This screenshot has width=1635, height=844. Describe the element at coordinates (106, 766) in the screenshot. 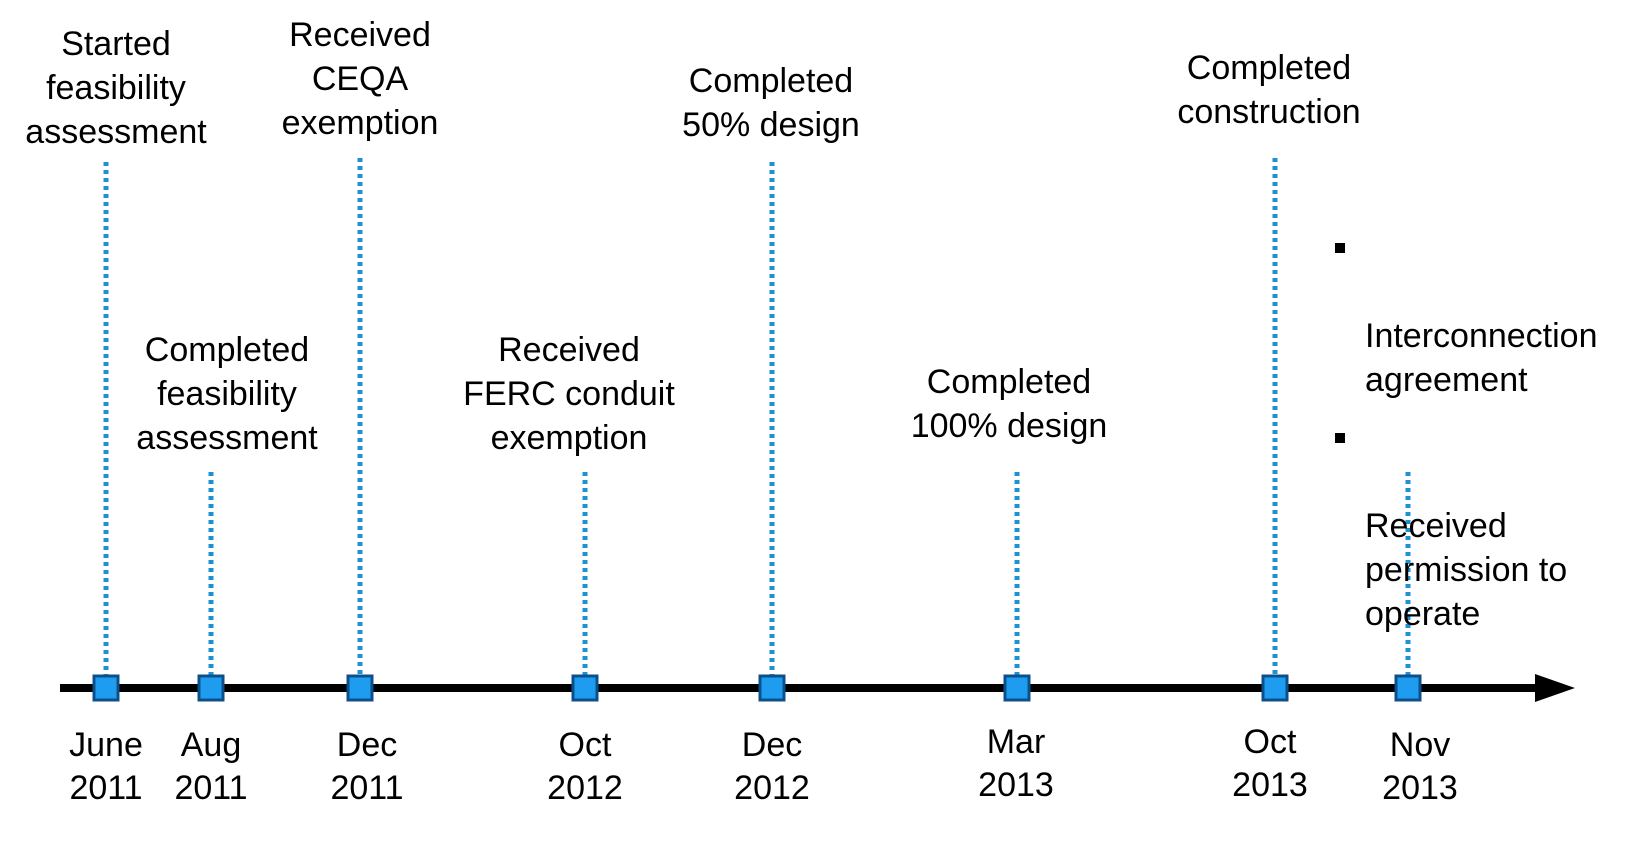

I see `date-label-june-2011: June 2011` at that location.